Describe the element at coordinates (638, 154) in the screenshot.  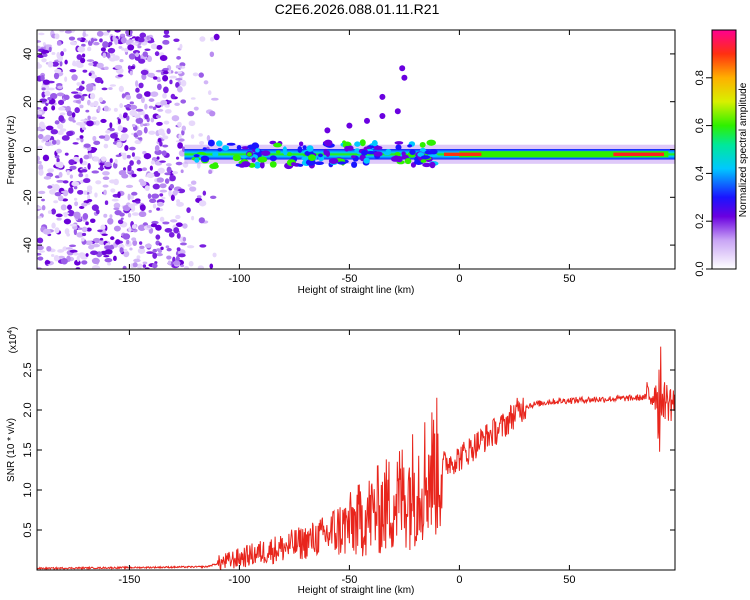
I see `peak-band-inner` at that location.